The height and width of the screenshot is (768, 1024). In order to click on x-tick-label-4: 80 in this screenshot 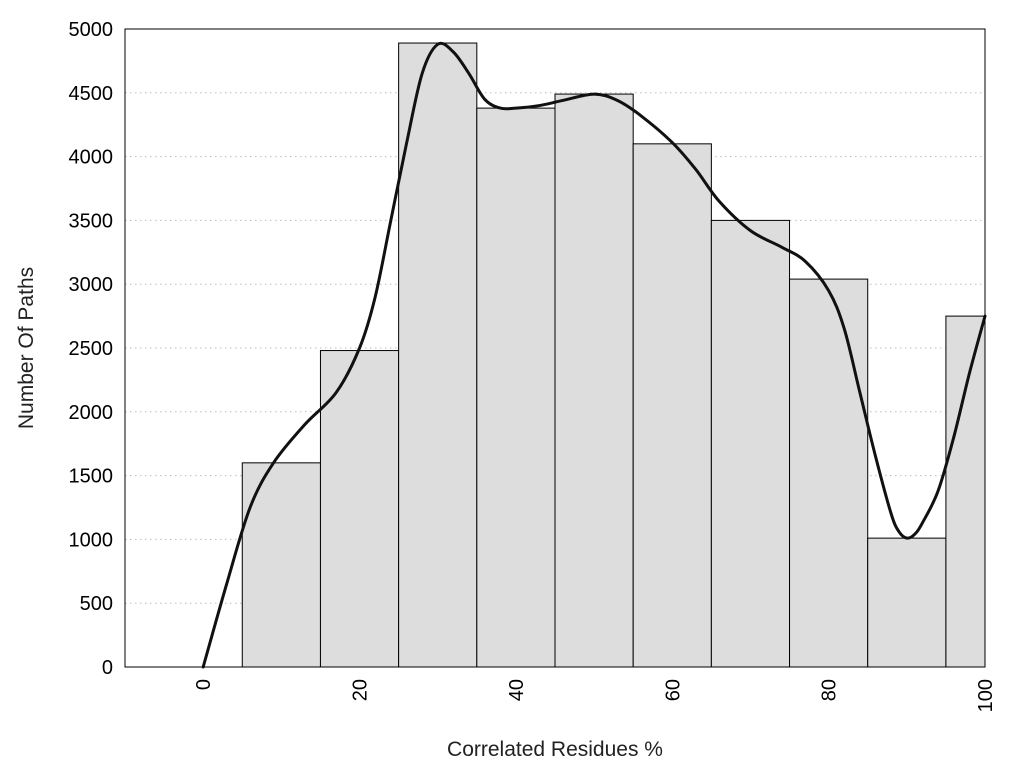, I will do `click(830, 690)`.